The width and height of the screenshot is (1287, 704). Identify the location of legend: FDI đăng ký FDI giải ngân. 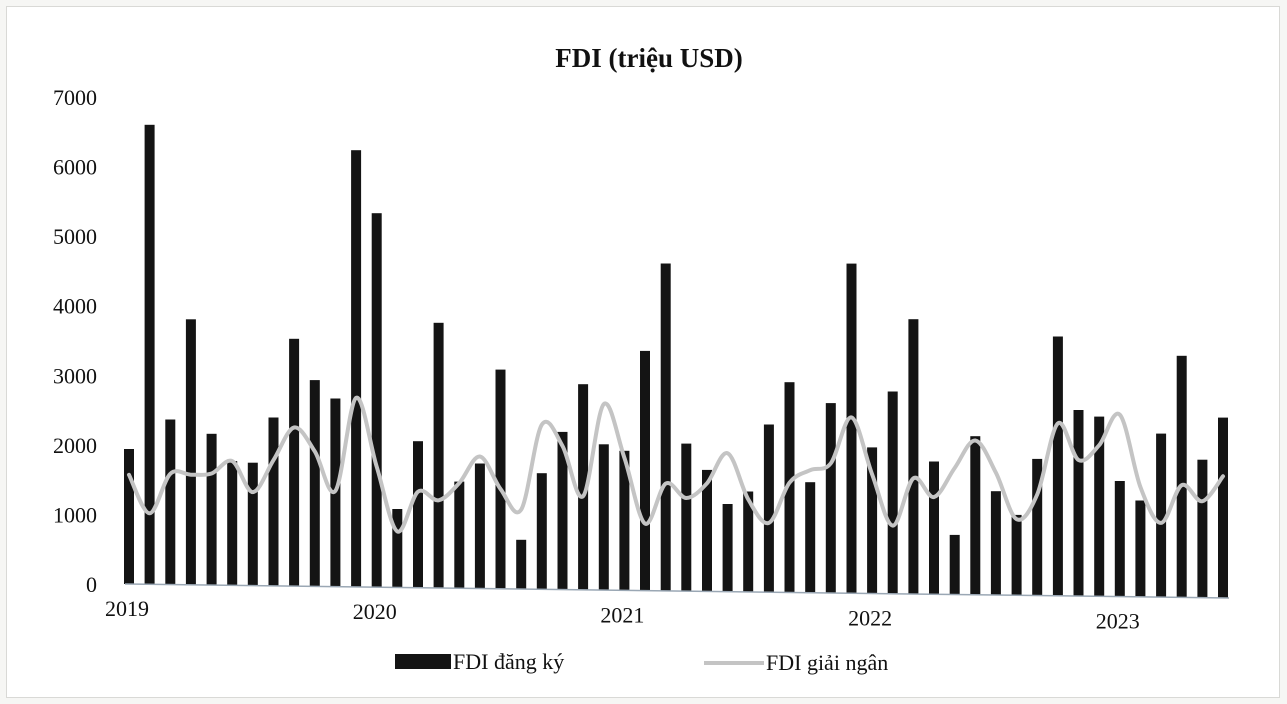
(641, 662).